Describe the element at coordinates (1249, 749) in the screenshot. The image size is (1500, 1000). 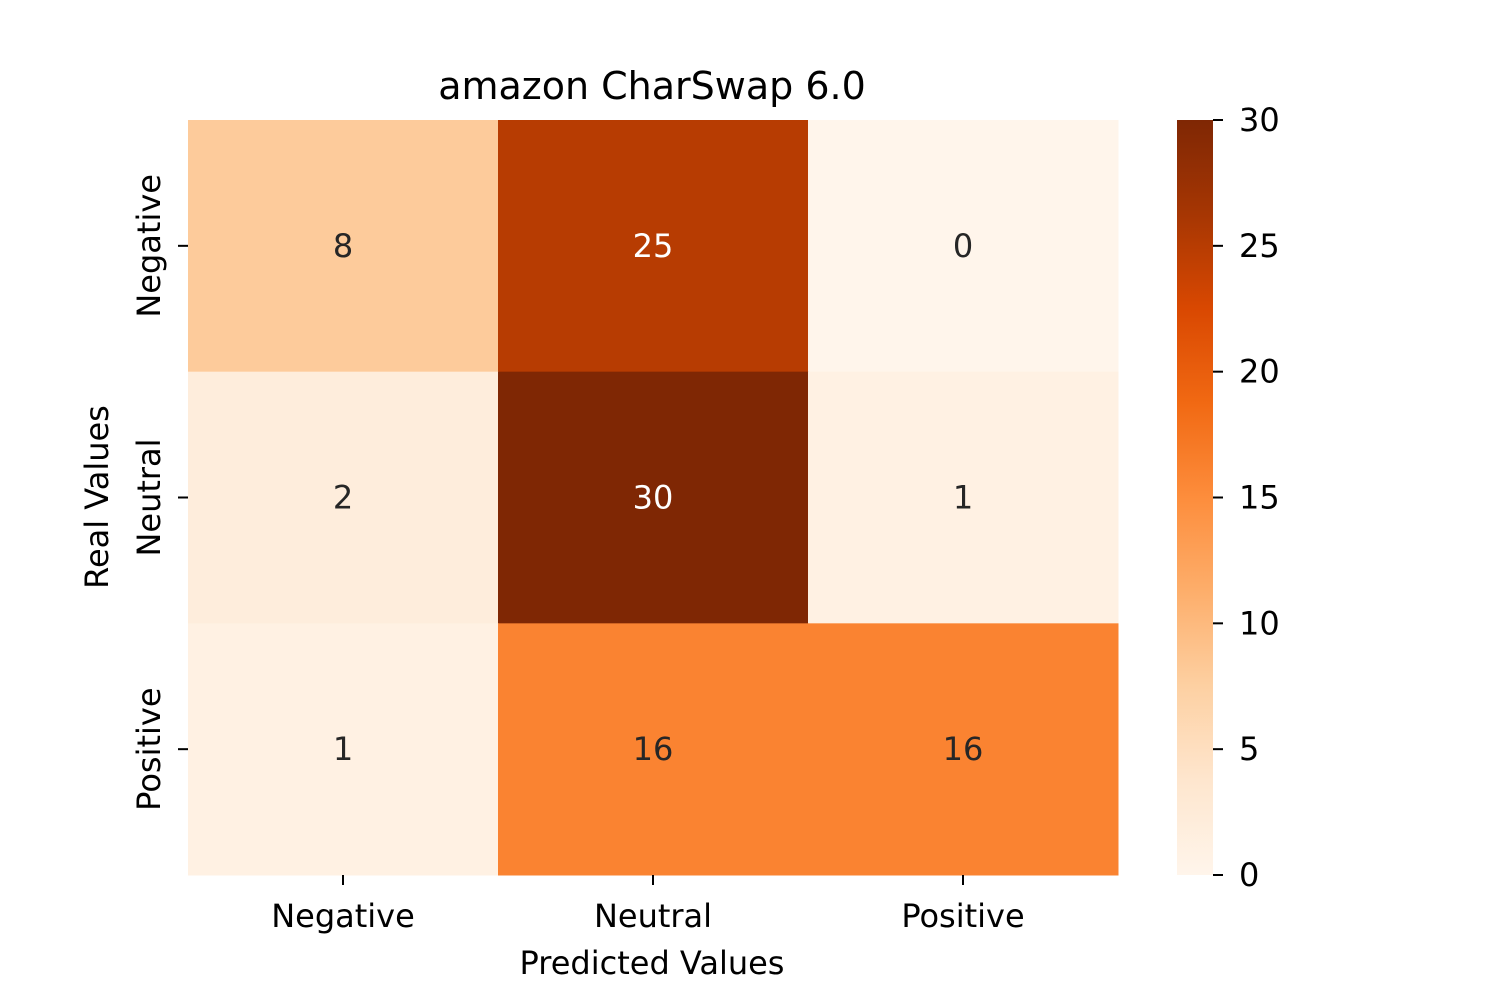
I see `colorbar-tick-label: 5` at that location.